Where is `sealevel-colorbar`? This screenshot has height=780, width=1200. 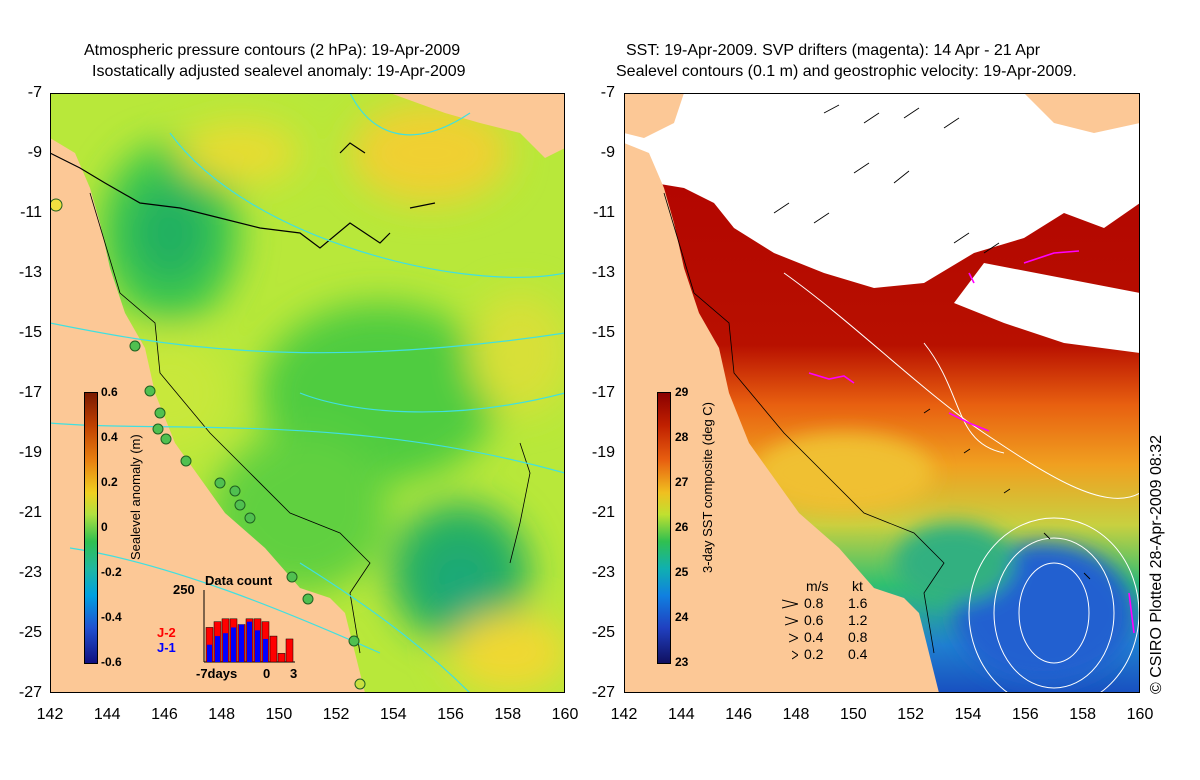 sealevel-colorbar is located at coordinates (91, 528).